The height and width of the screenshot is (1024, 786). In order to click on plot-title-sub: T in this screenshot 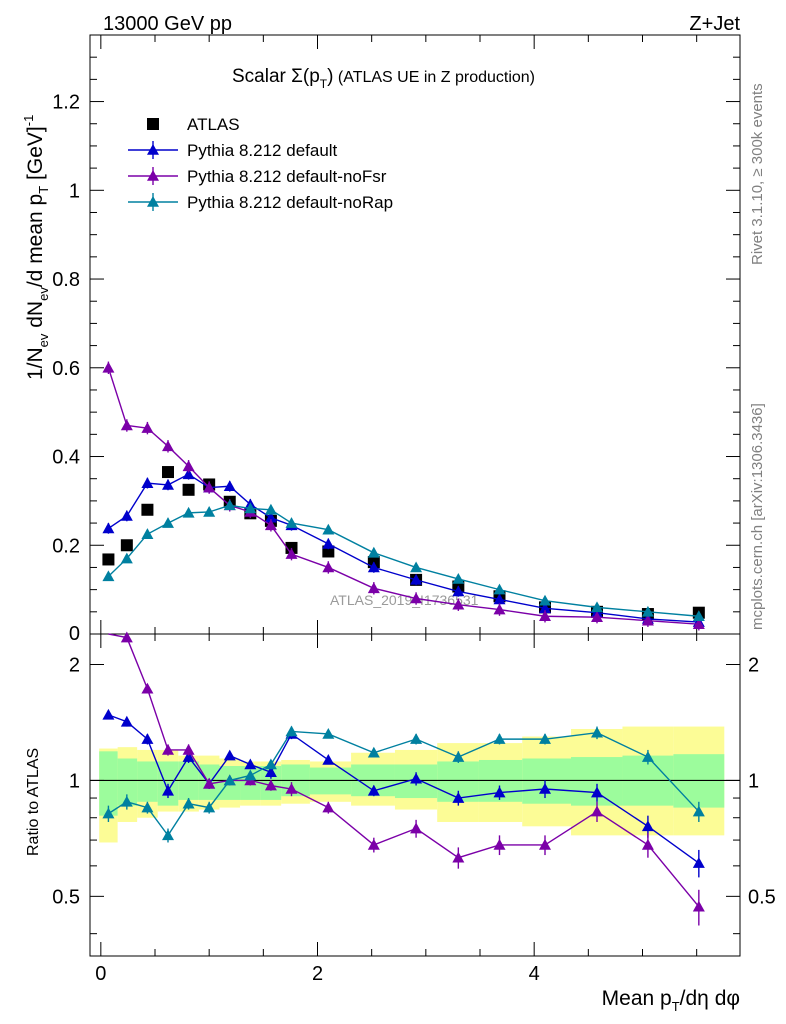, I will do `click(324, 84)`.